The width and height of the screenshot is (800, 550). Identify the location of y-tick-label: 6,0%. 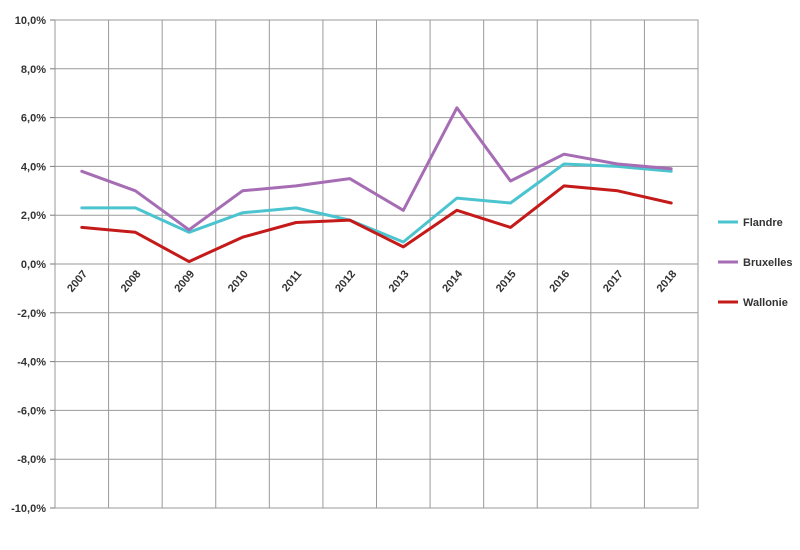
(33, 119).